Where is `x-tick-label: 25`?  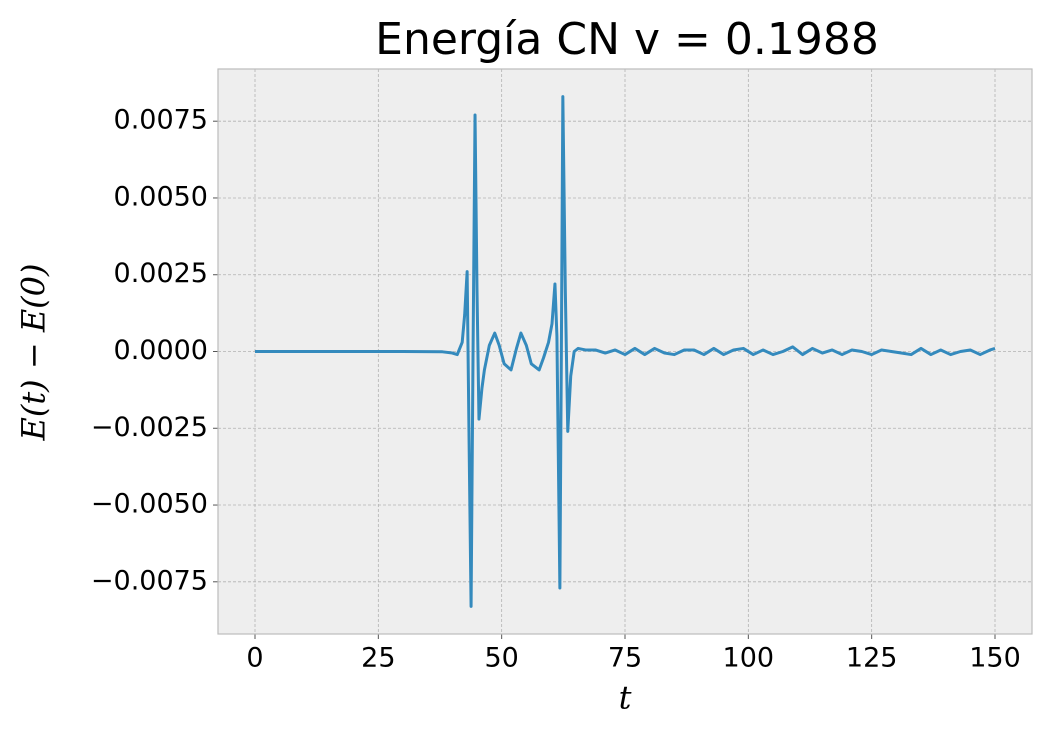 x-tick-label: 25 is located at coordinates (378, 658).